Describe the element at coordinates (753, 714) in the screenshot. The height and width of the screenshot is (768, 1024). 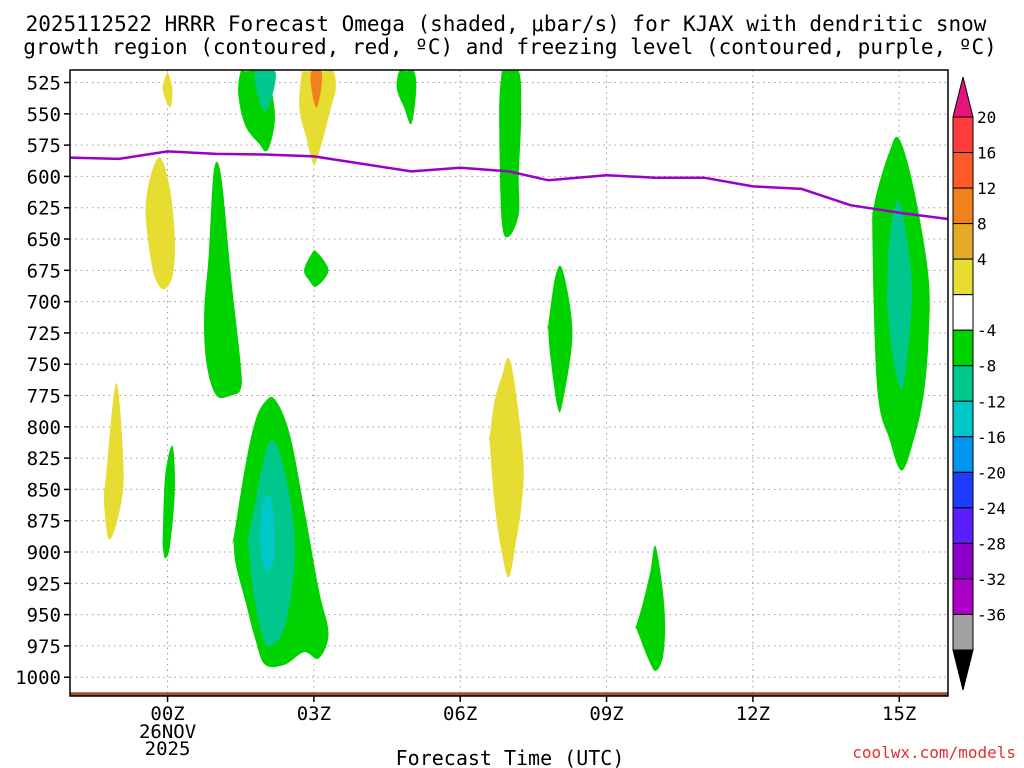
I see `x-tick-label: 12Z` at that location.